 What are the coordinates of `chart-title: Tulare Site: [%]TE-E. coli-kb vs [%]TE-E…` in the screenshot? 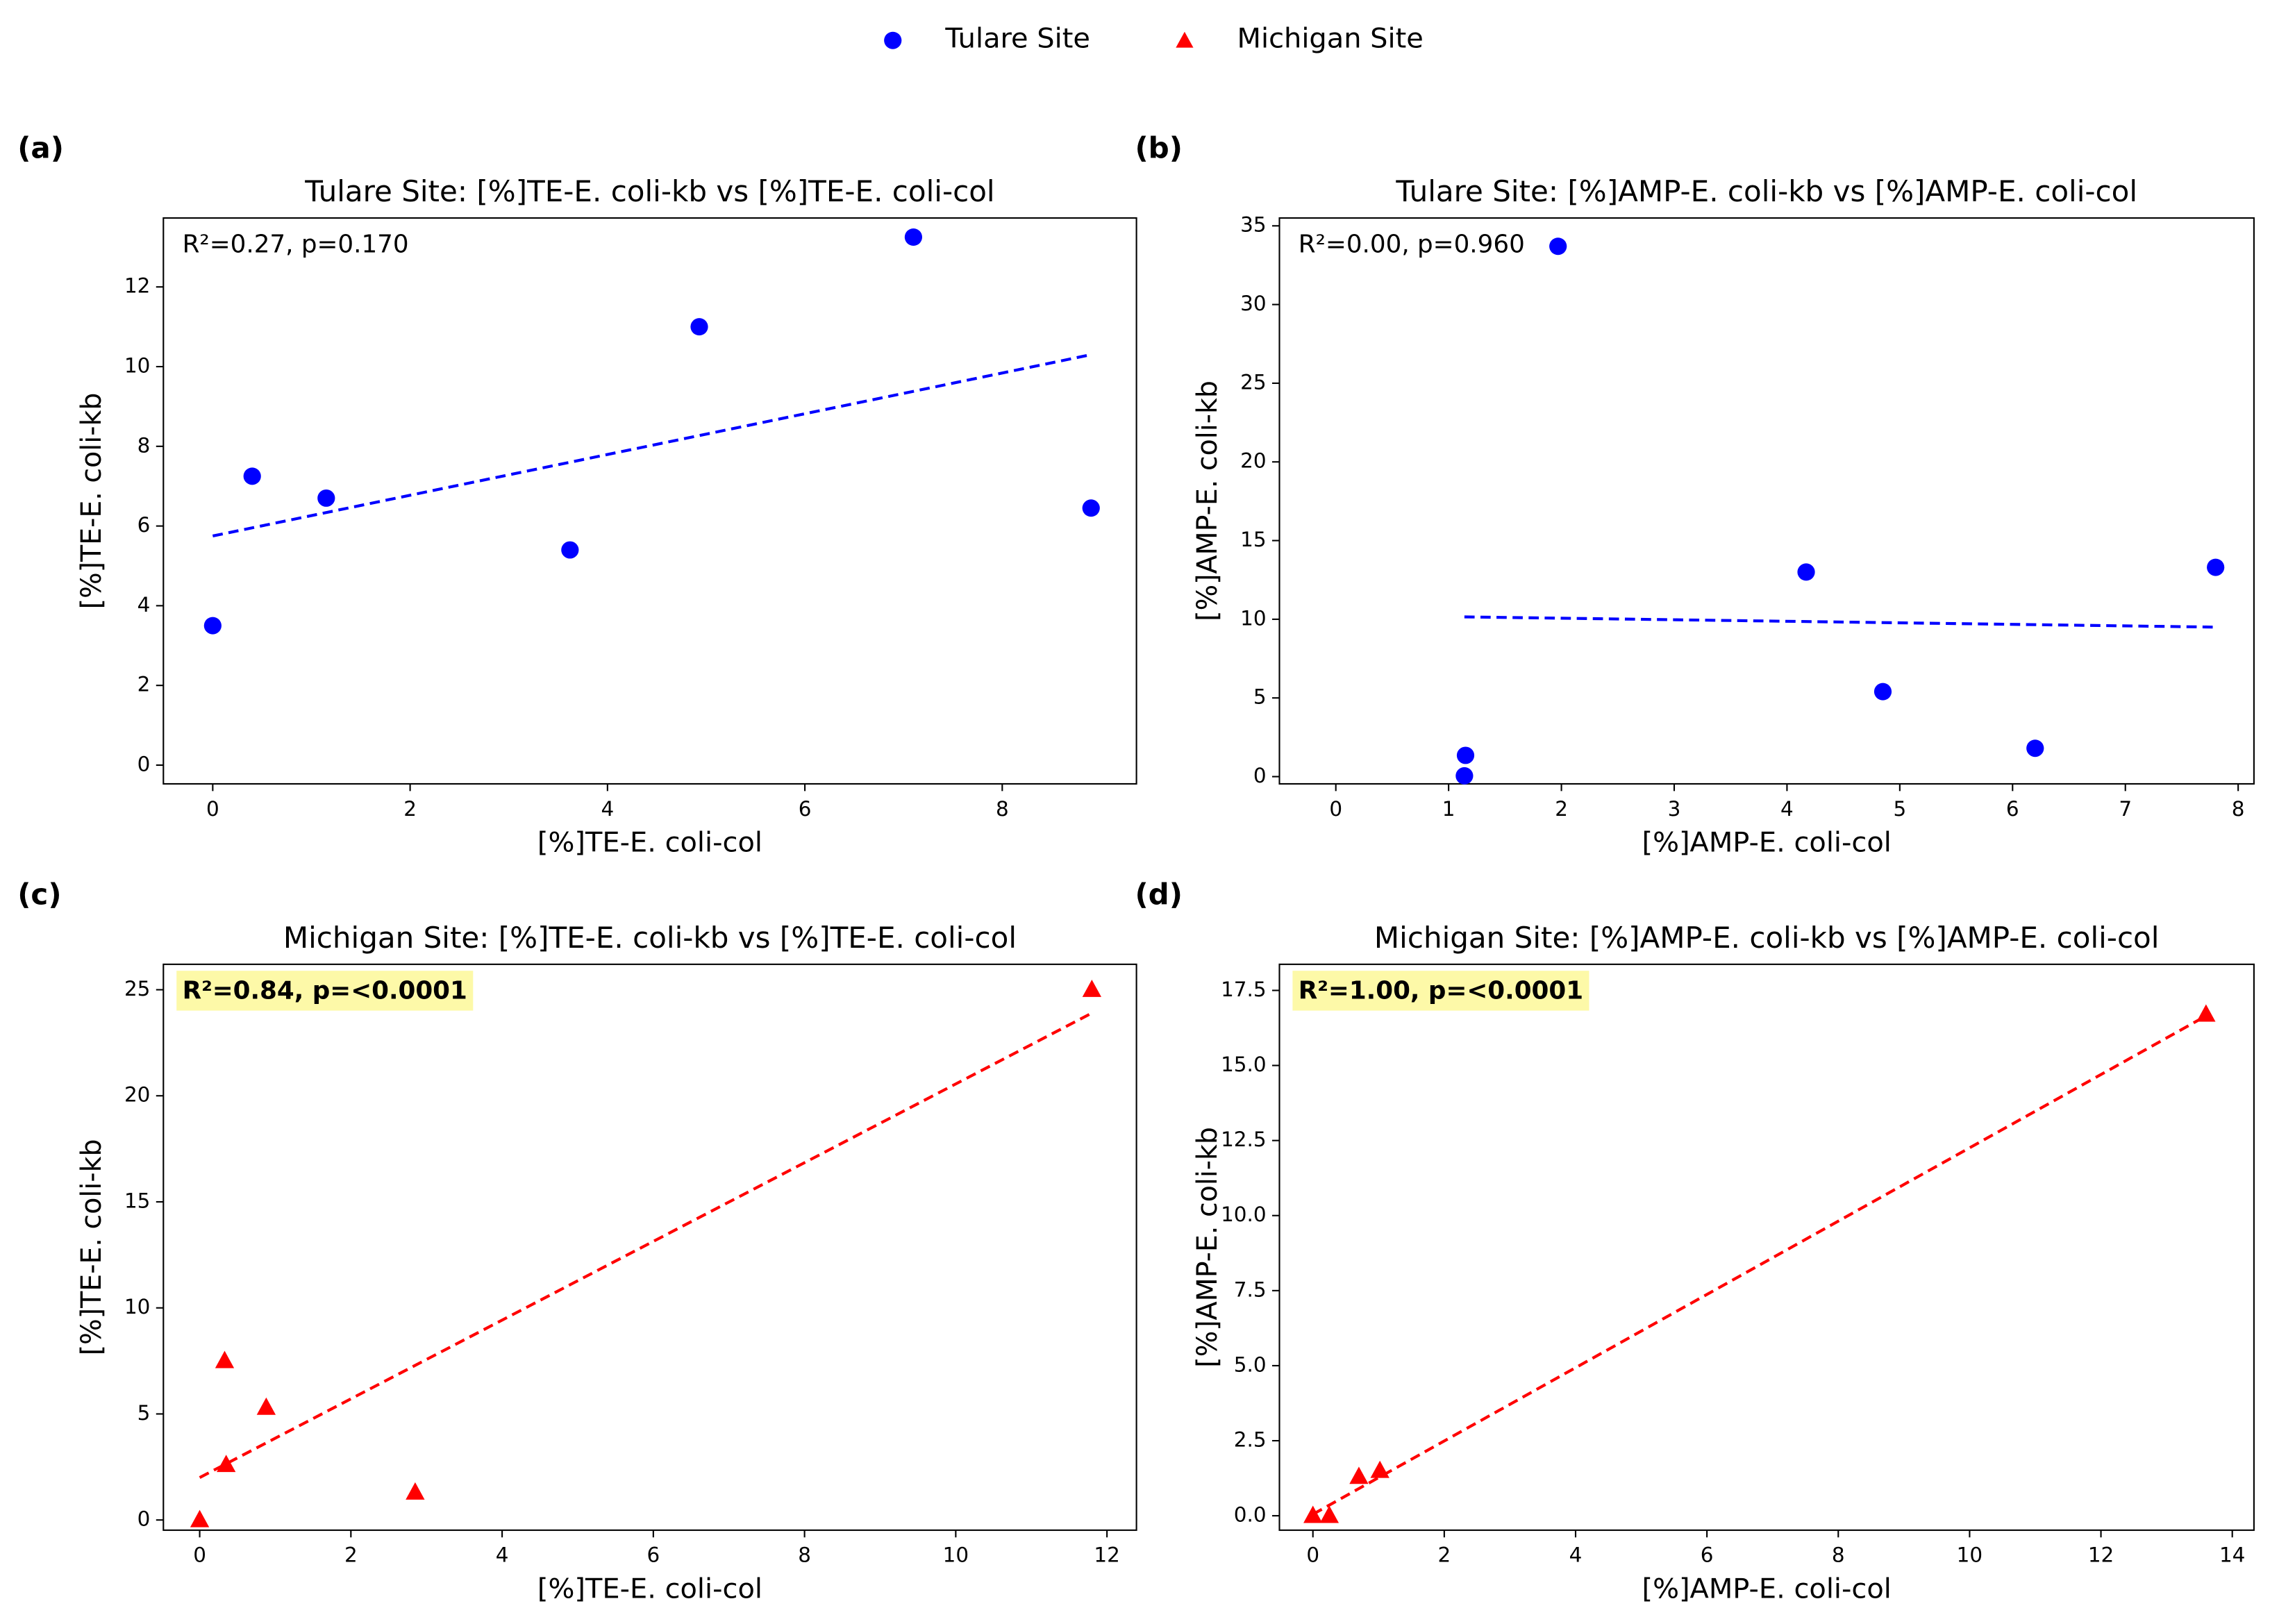 It's located at (649, 191).